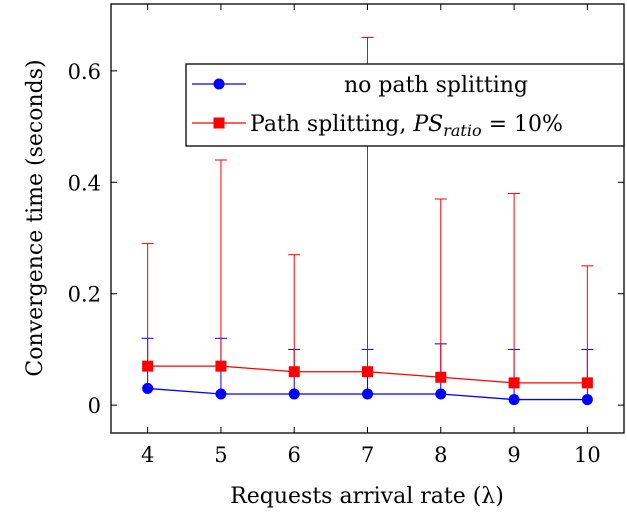  What do you see at coordinates (35, 217) in the screenshot?
I see `y-axis-title: Convergence time (seconds)` at bounding box center [35, 217].